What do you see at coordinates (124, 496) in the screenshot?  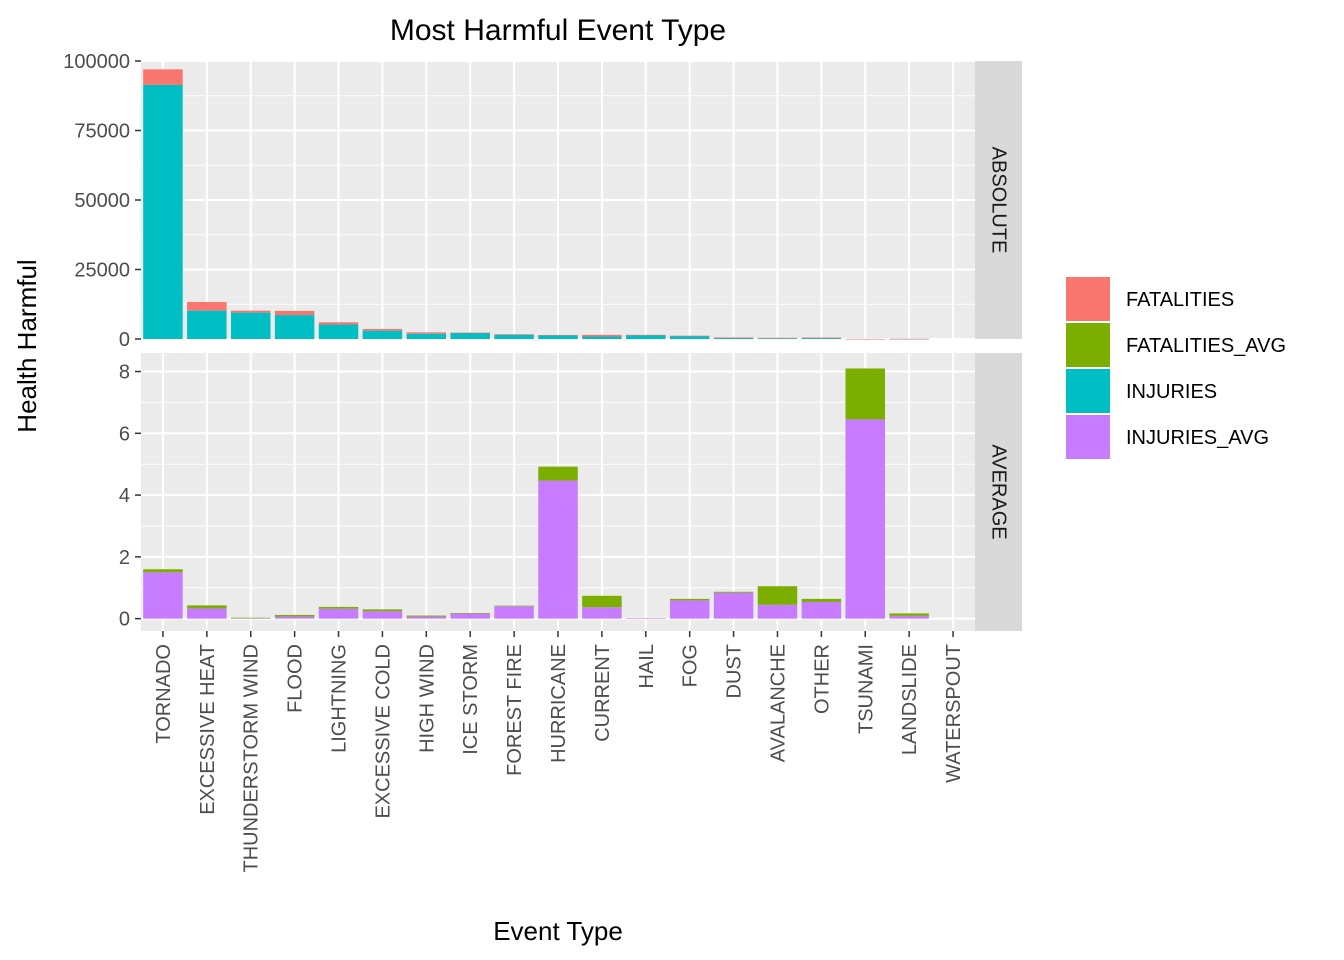 I see `y-tick-label: 4` at bounding box center [124, 496].